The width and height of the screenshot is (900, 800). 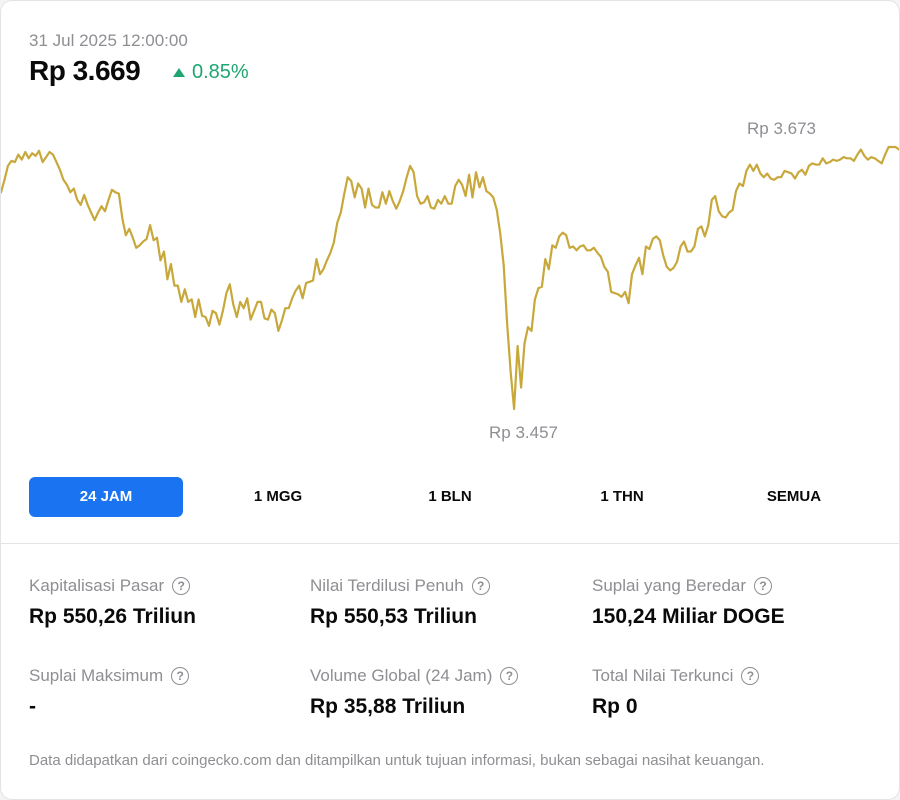 I want to click on stat-value: -, so click(x=32, y=706).